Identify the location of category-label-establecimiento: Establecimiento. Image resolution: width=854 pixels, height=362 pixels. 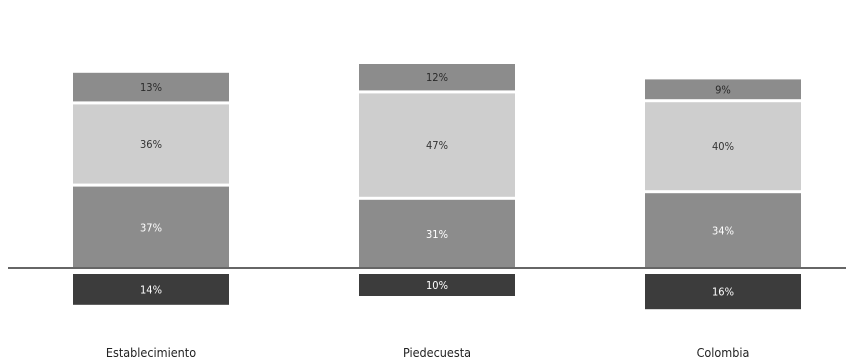
(151, 352).